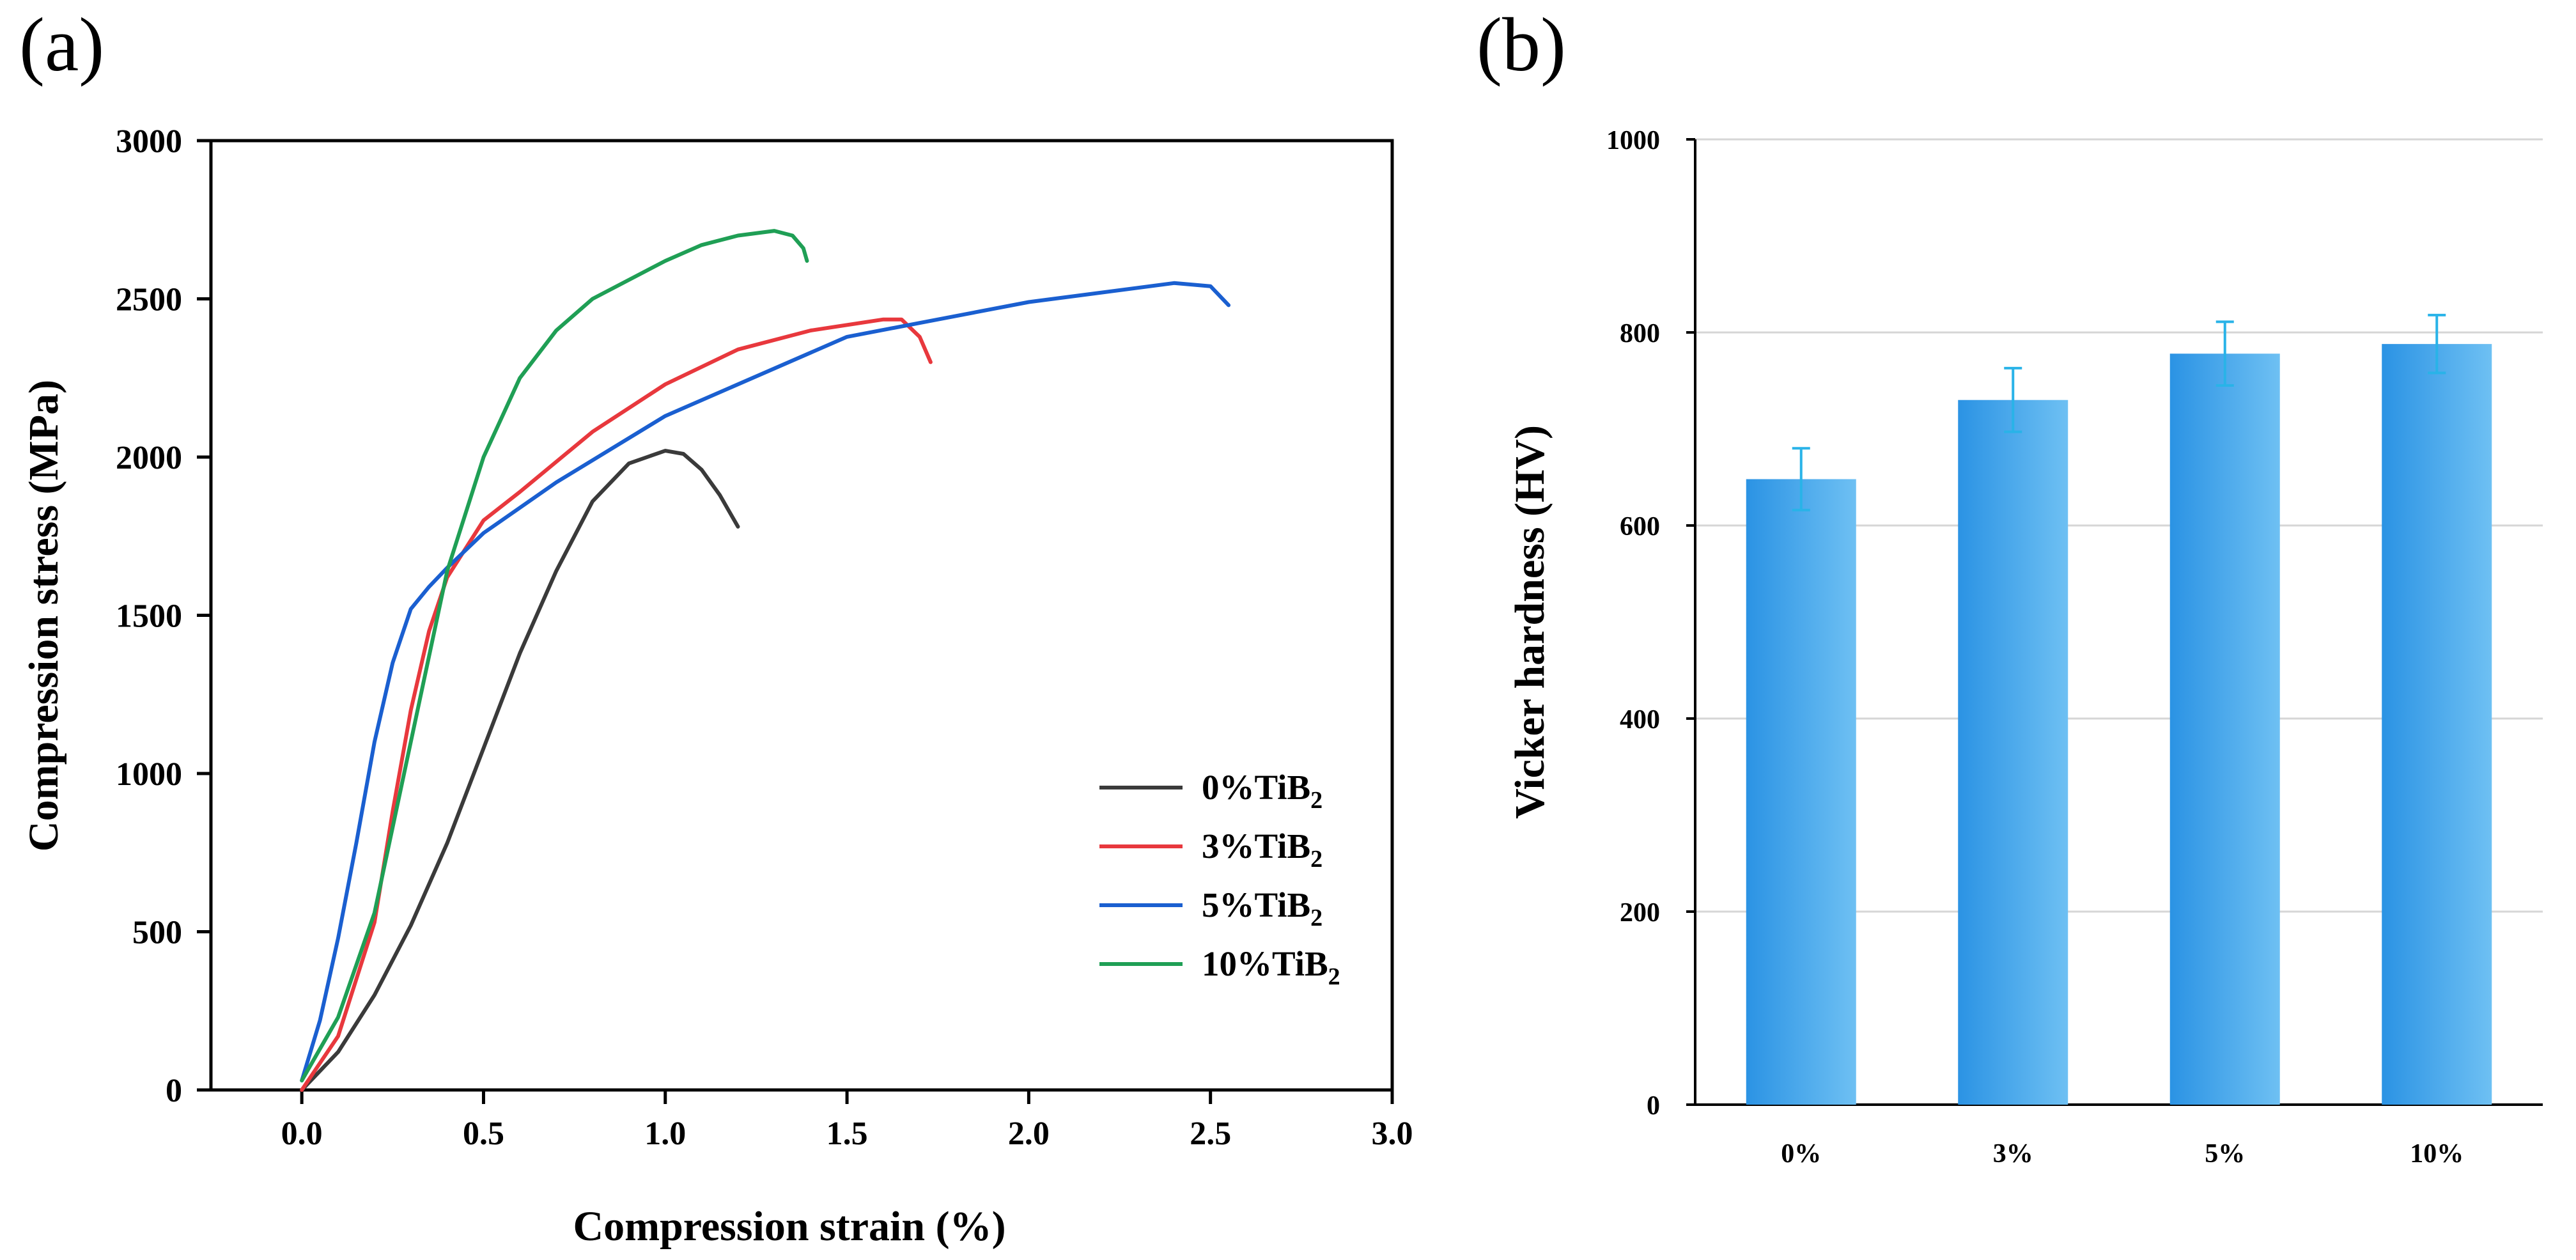 This screenshot has height=1260, width=2576. Describe the element at coordinates (1640, 526) in the screenshot. I see `y-tick-label: 600` at that location.